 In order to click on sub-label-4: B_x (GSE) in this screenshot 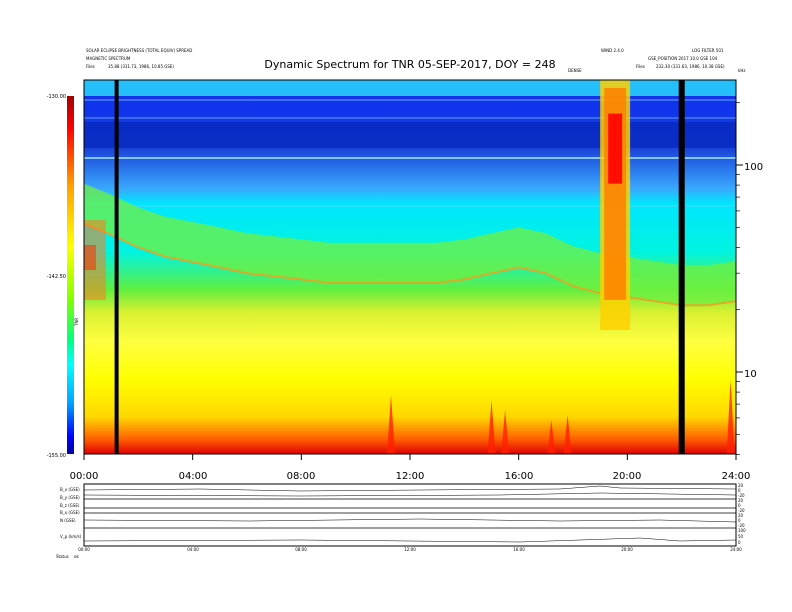, I will do `click(70, 512)`.